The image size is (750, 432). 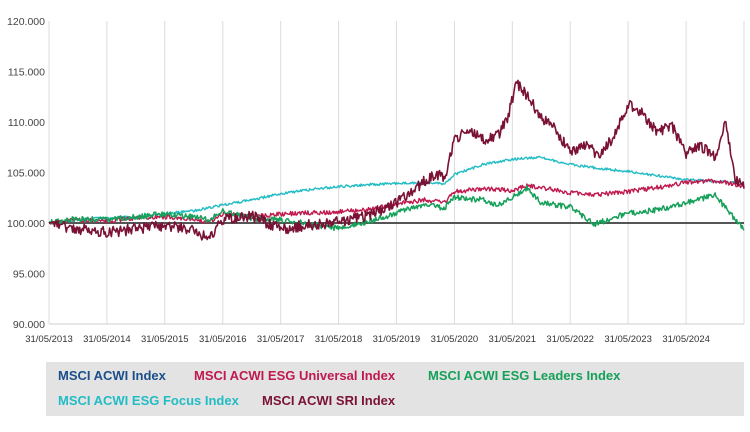 I want to click on y-tick-label: 100.000, so click(x=26, y=224).